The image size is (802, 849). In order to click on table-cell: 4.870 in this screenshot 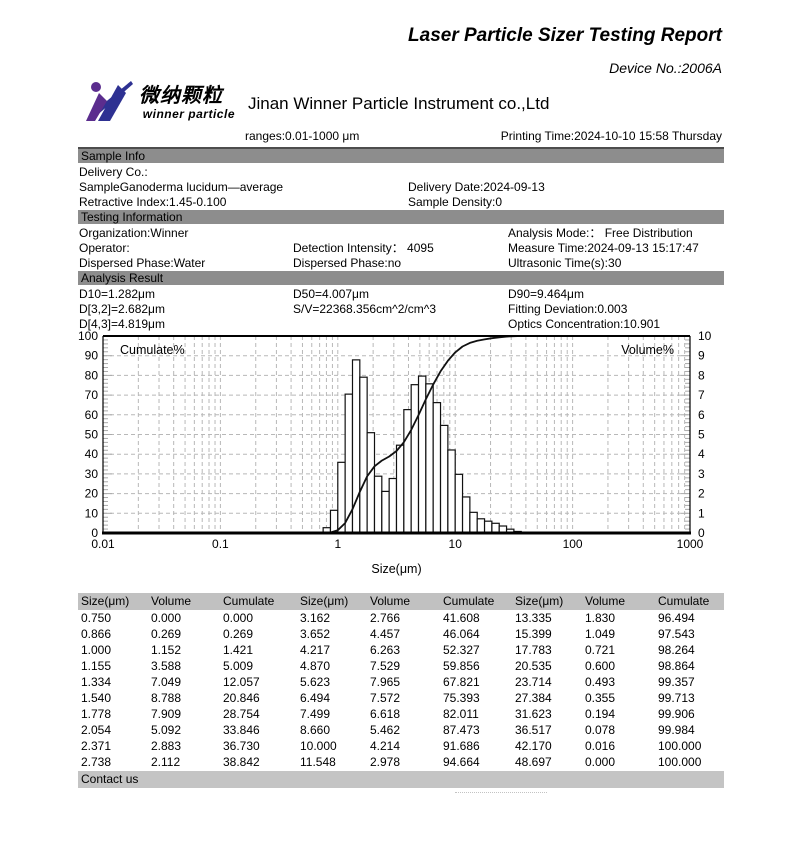, I will do `click(315, 666)`.